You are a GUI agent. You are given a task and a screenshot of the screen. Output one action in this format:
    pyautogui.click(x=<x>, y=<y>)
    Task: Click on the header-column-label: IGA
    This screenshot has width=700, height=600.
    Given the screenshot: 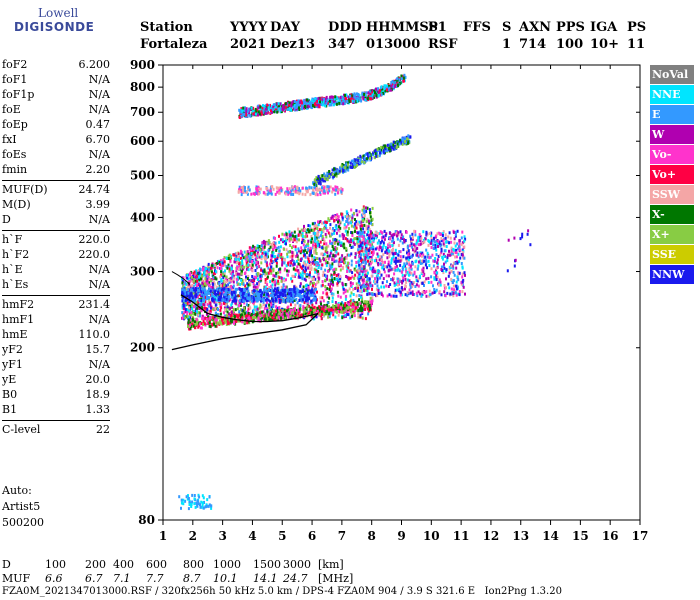 What is the action you would take?
    pyautogui.click(x=604, y=27)
    